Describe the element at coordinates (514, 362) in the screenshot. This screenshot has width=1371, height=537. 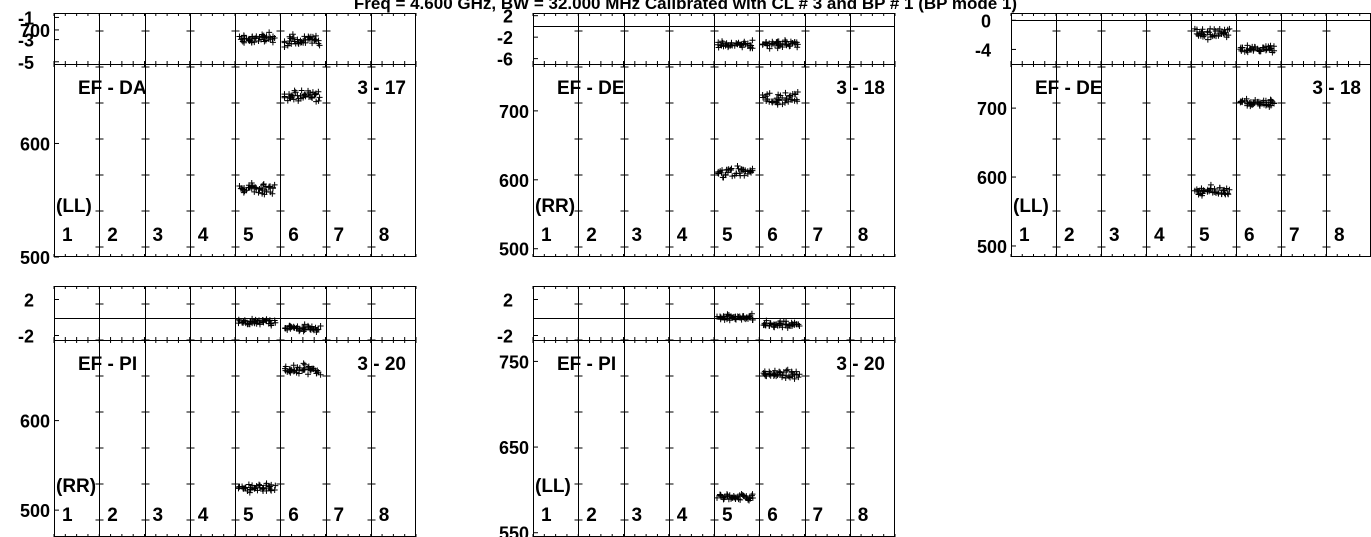
I see `amplitude-tick-label: 750` at that location.